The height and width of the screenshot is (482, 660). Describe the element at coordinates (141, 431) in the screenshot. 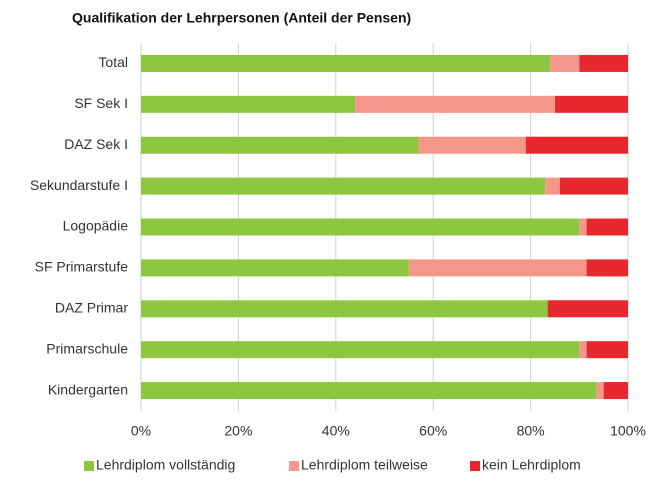

I see `x-tick-label: 0%` at that location.